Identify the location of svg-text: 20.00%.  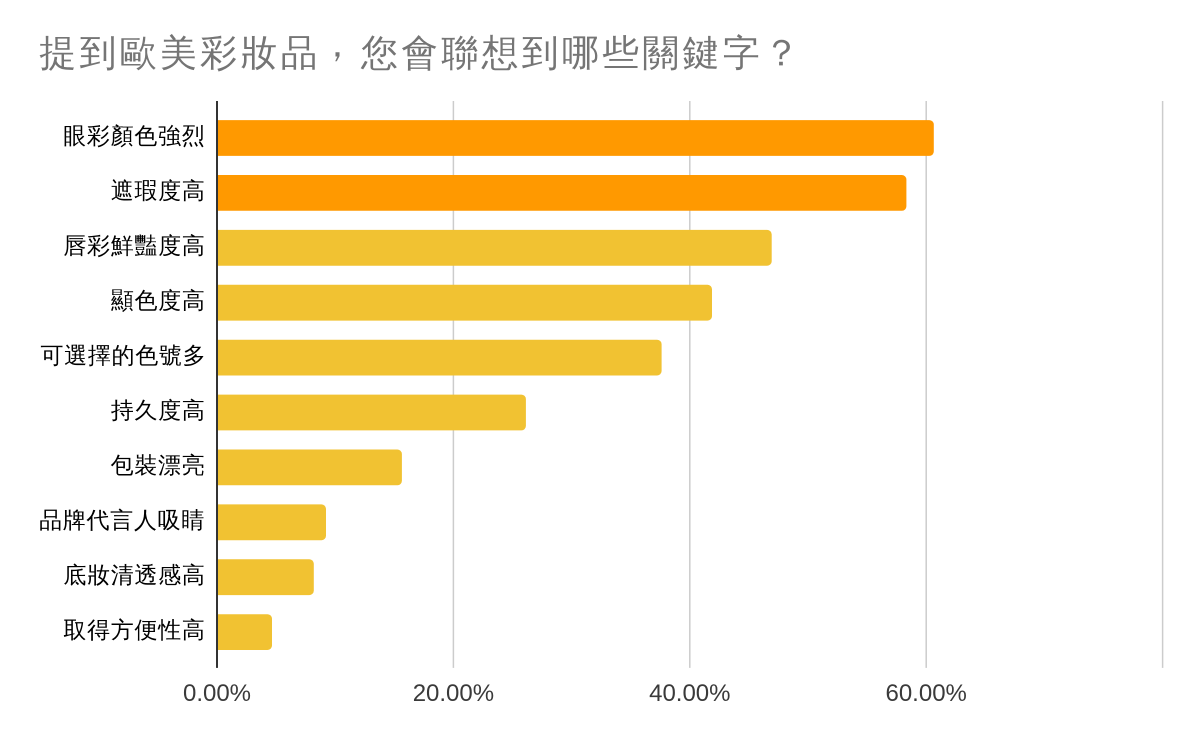
(453, 693).